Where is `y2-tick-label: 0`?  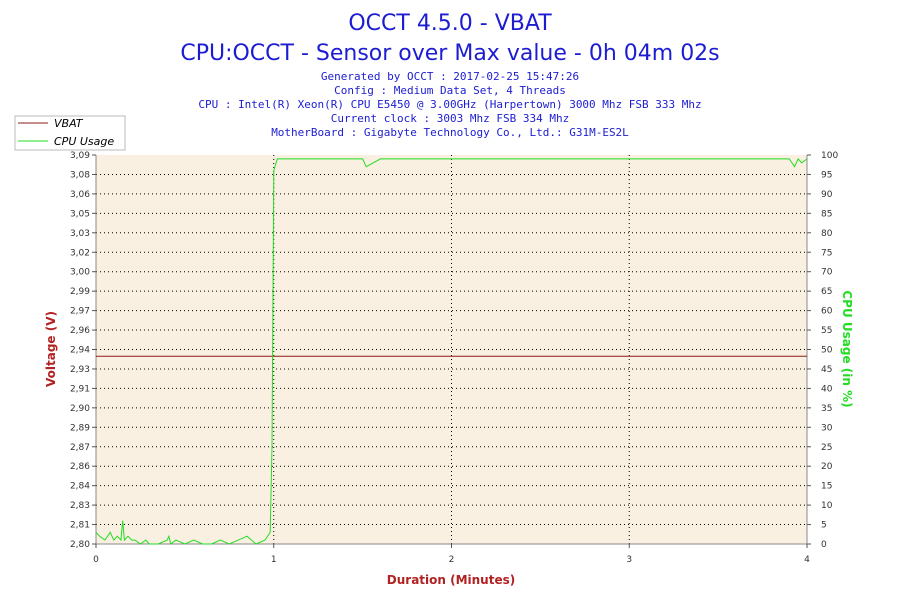
y2-tick-label: 0 is located at coordinates (824, 545).